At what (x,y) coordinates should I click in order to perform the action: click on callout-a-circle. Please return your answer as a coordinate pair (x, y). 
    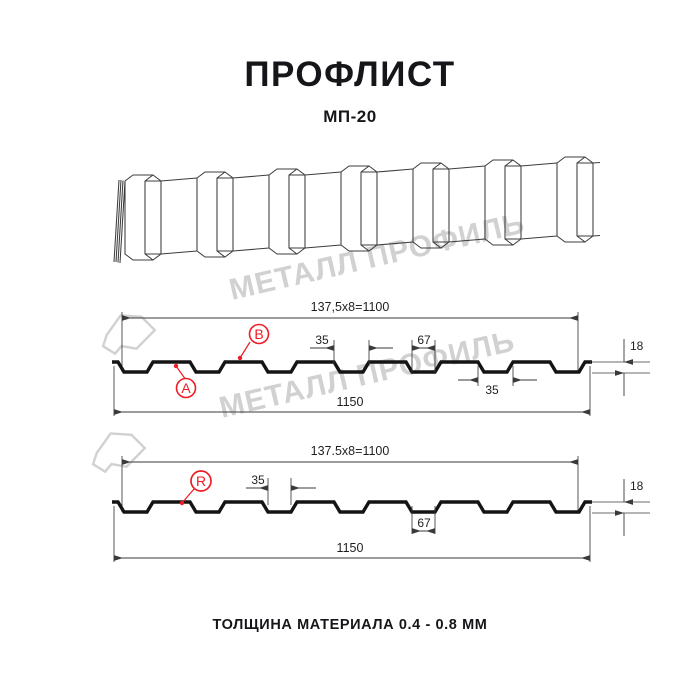
    Looking at the image, I should click on (186, 388).